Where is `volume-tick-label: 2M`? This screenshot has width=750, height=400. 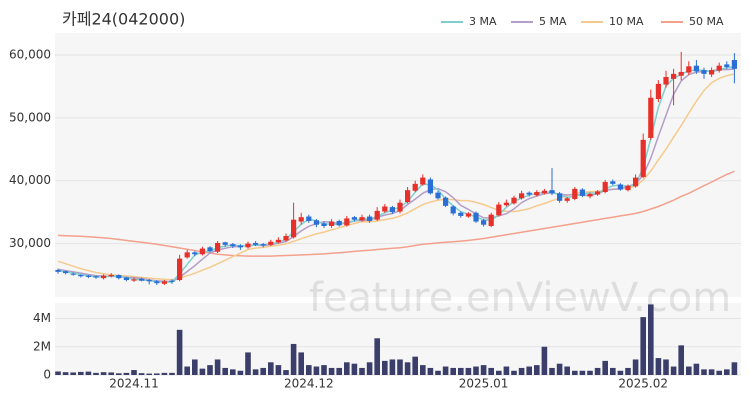 volume-tick-label: 2M is located at coordinates (42, 346).